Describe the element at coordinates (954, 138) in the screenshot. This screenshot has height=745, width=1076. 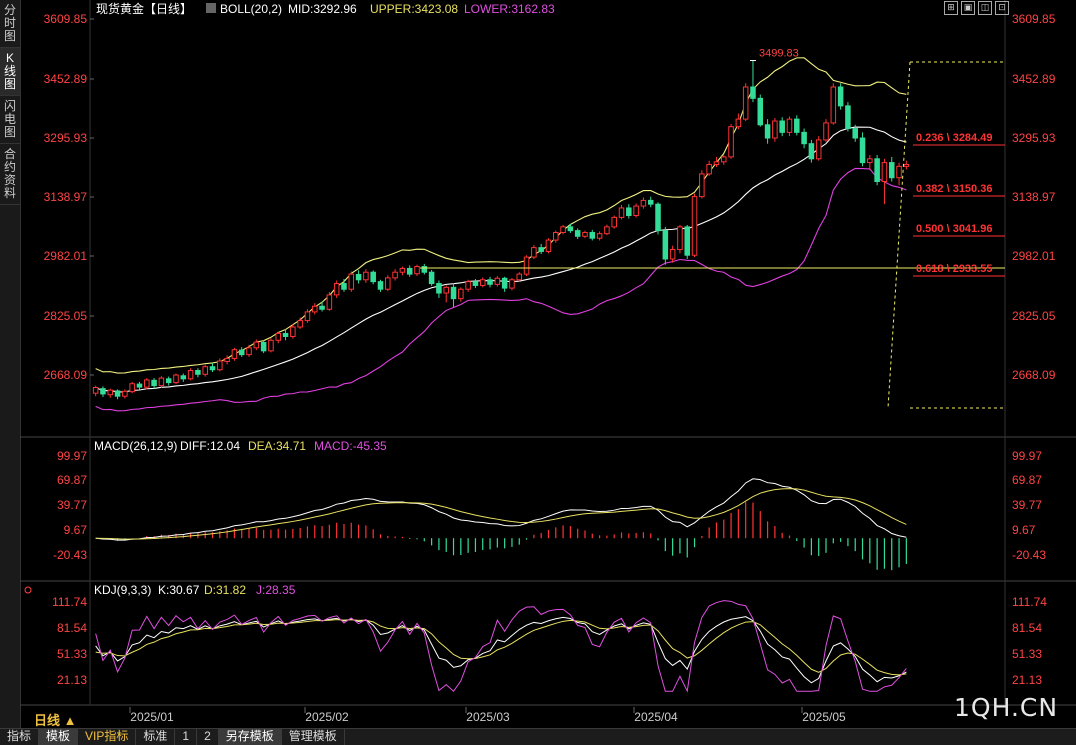
I see `fib-level-label: 0.236 \ 3284.49` at that location.